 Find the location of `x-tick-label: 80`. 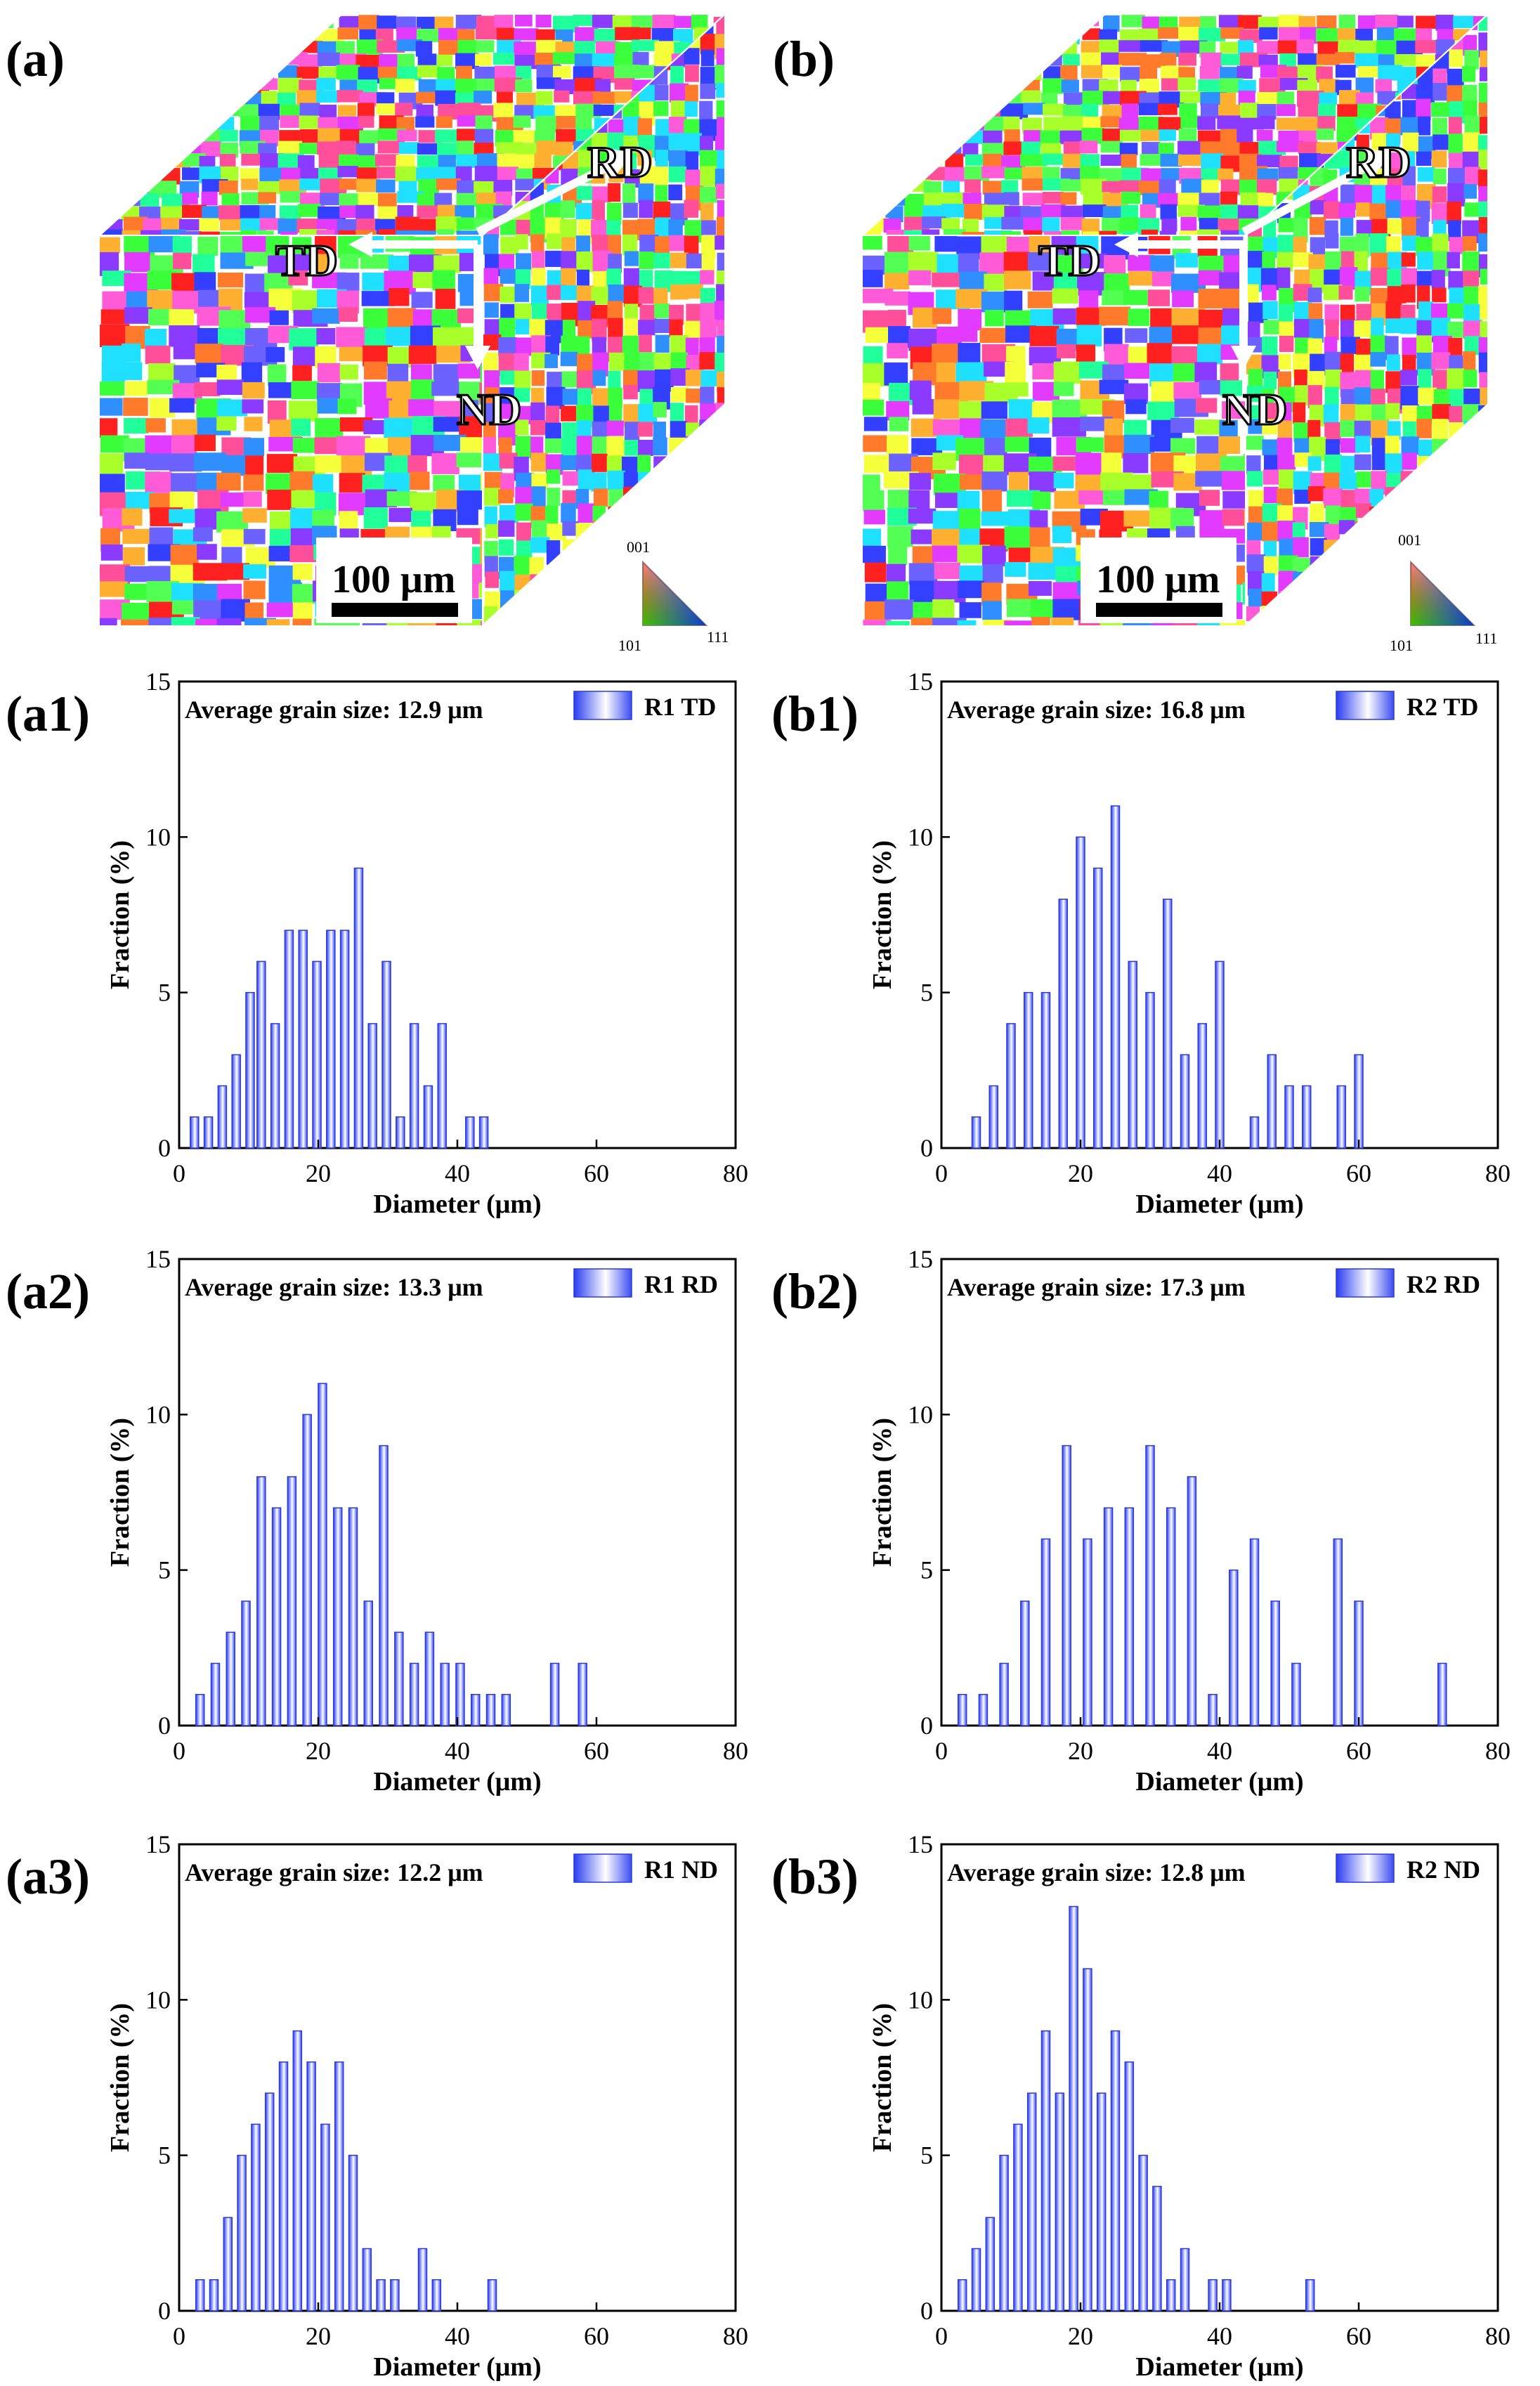

x-tick-label: 80 is located at coordinates (1497, 2336).